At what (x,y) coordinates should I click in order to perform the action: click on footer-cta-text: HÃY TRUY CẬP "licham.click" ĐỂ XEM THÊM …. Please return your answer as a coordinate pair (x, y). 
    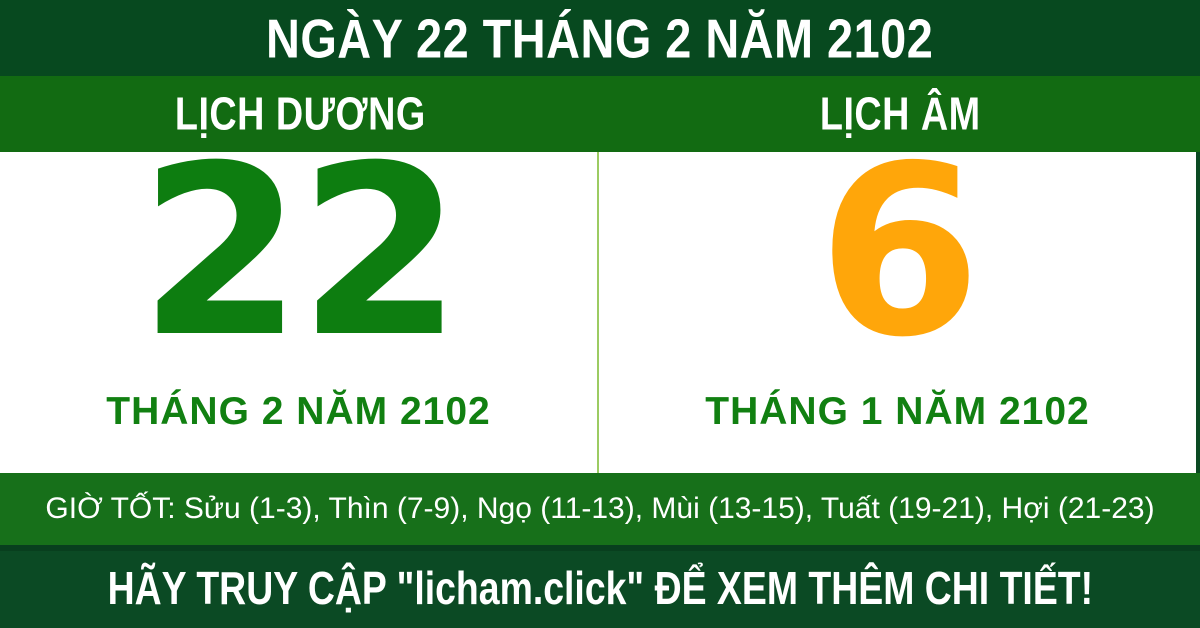
    Looking at the image, I should click on (600, 589).